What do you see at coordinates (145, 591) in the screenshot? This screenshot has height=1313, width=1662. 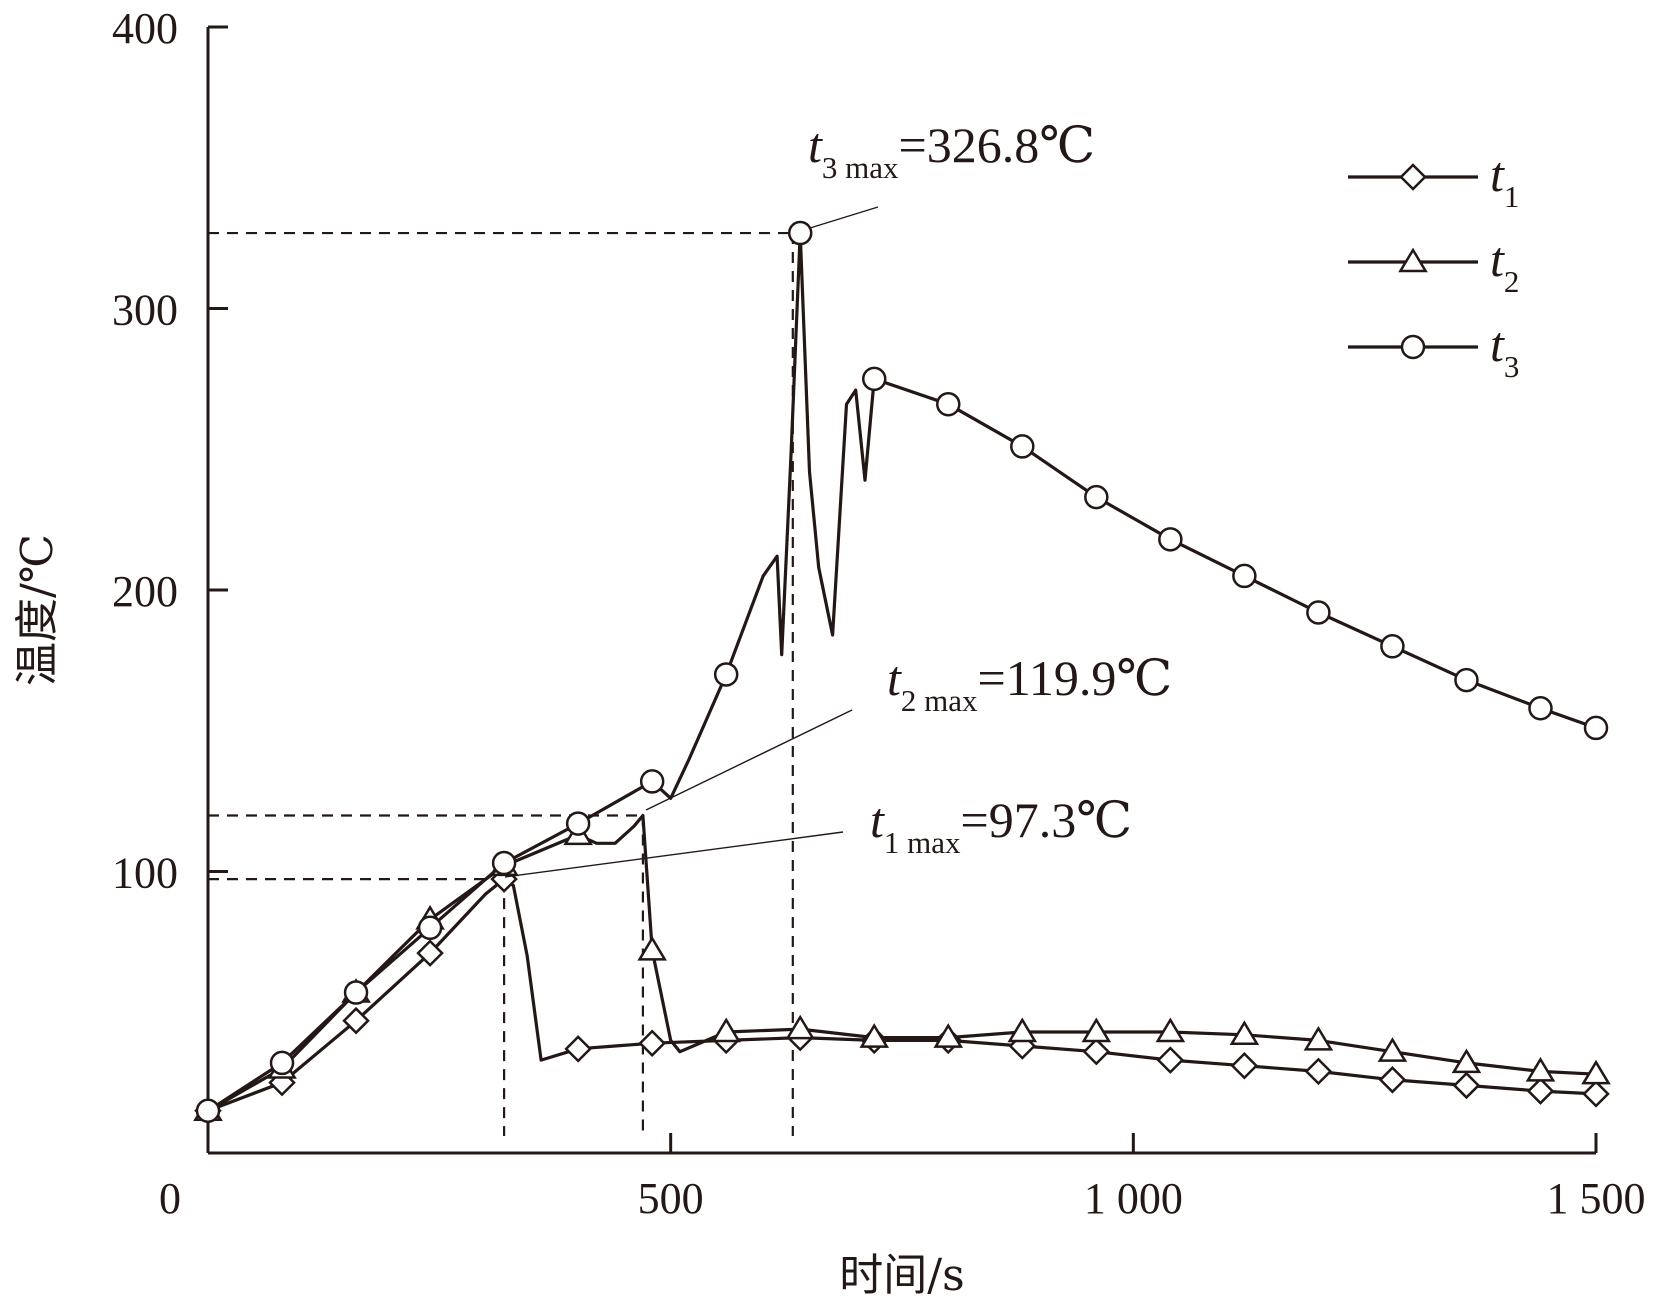 I see `y-tick-label: 200` at bounding box center [145, 591].